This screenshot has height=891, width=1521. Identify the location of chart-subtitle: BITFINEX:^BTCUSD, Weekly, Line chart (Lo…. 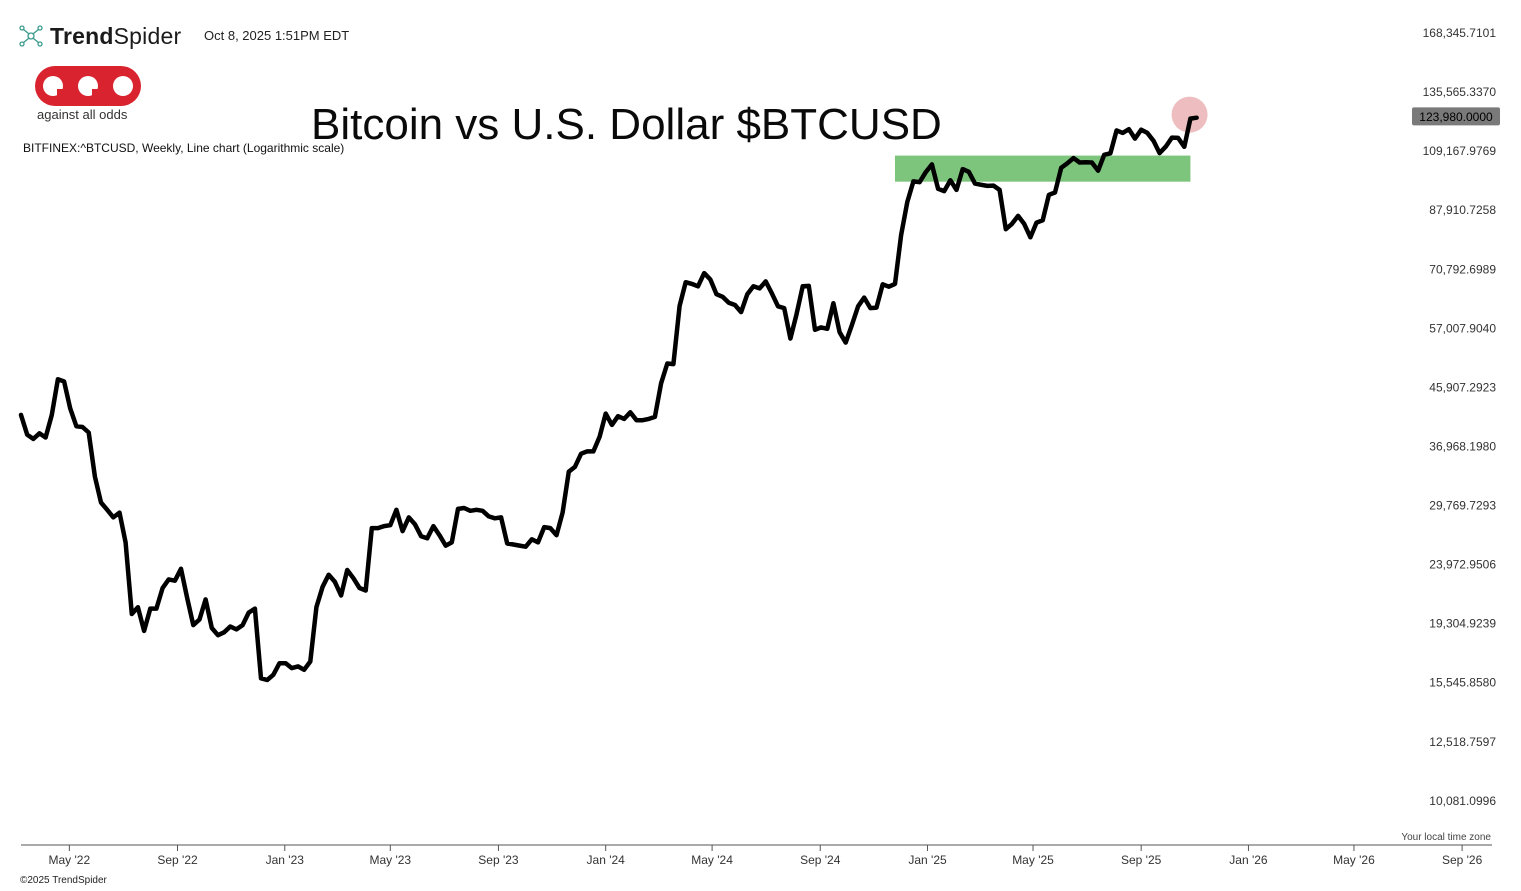
(184, 148).